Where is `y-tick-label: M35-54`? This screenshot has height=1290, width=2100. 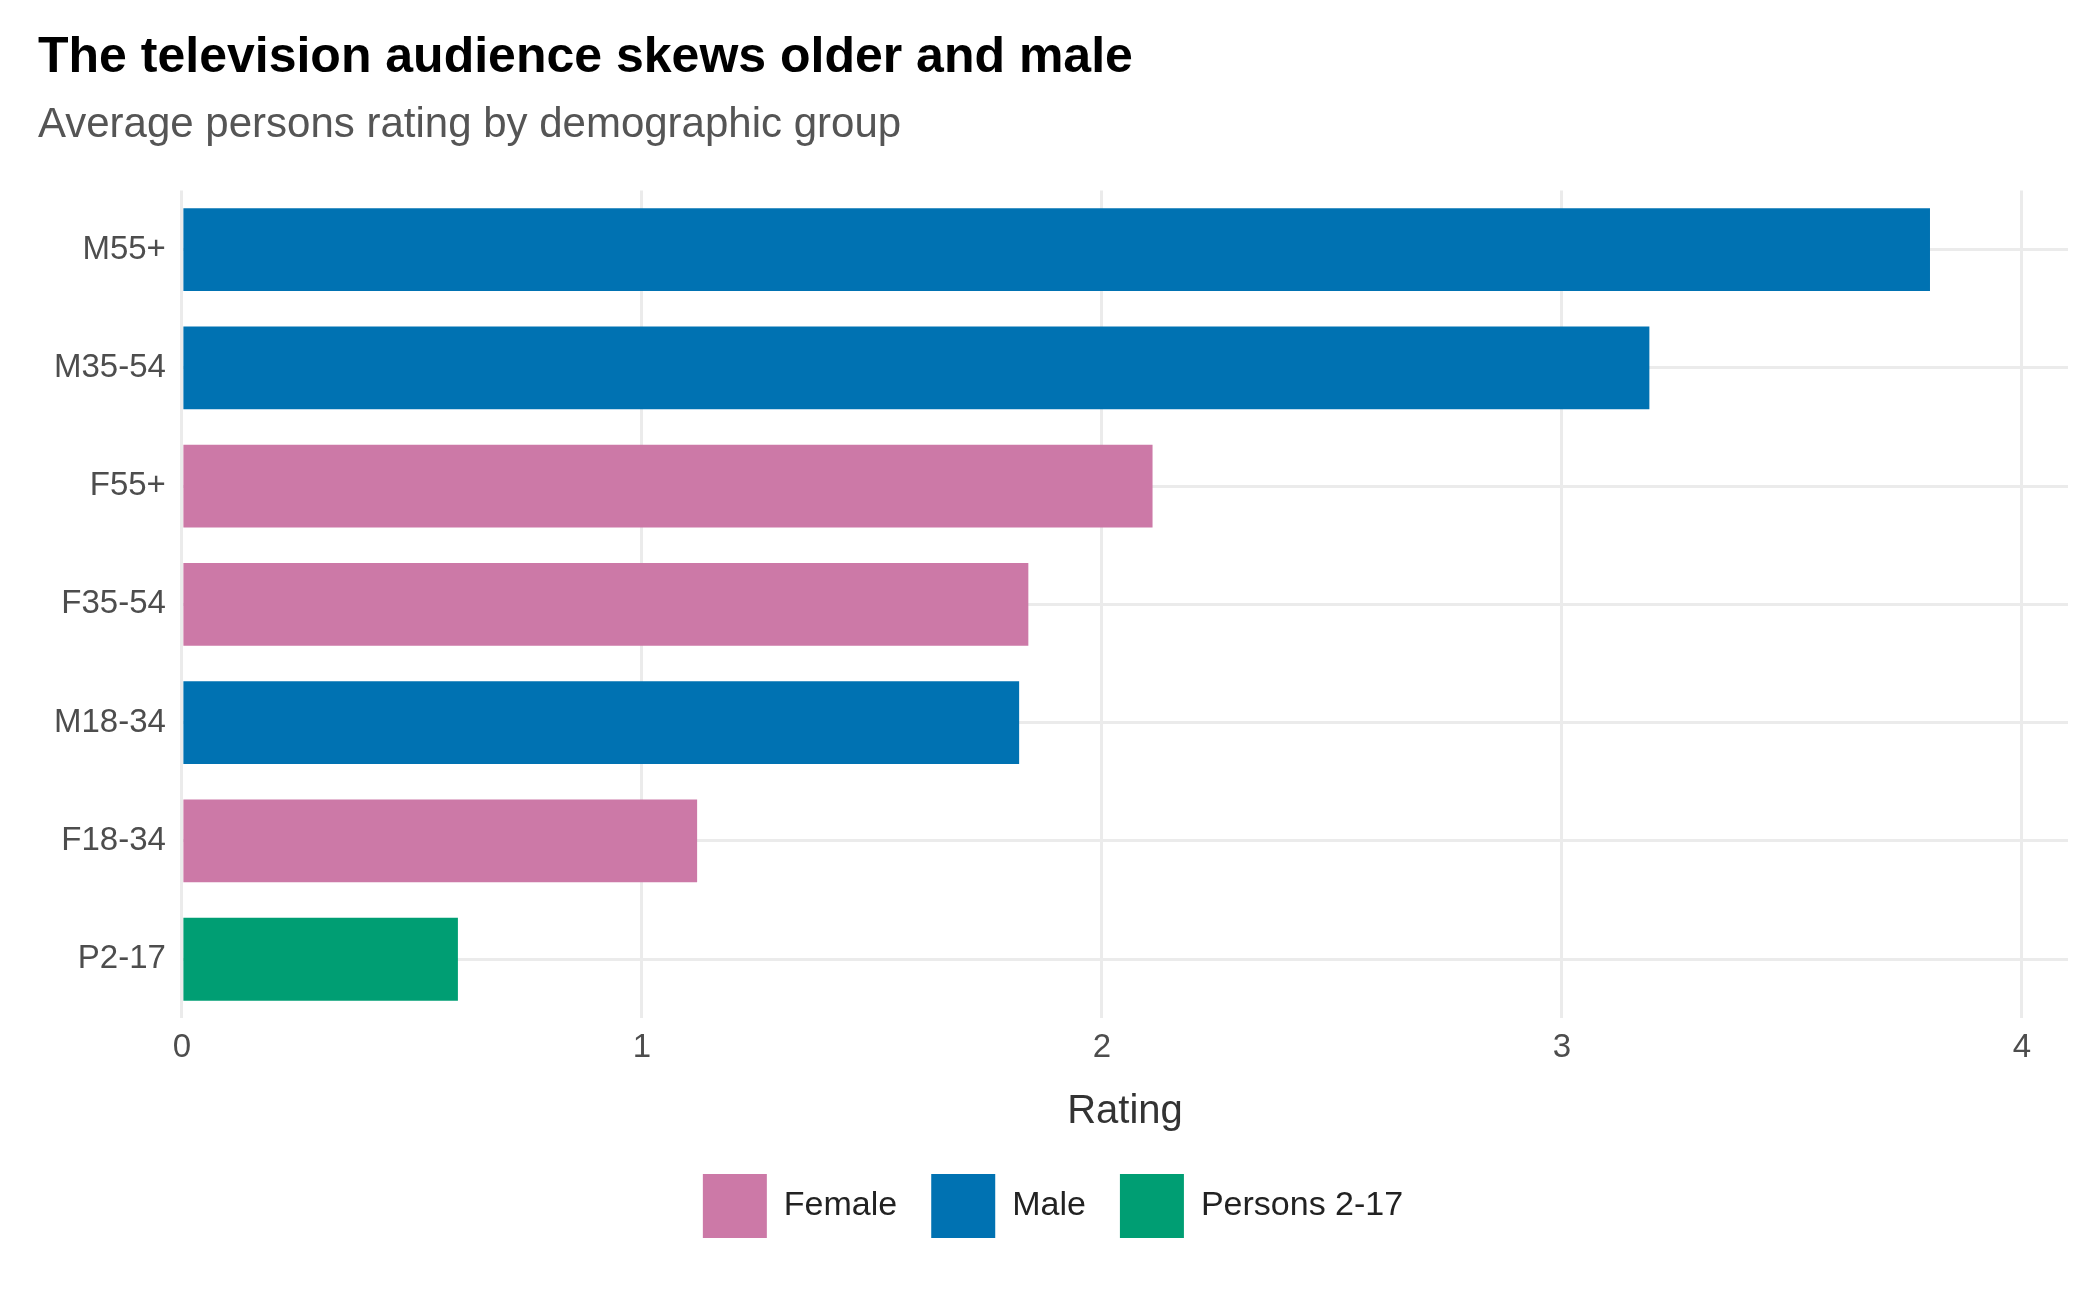 y-tick-label: M35-54 is located at coordinates (110, 365).